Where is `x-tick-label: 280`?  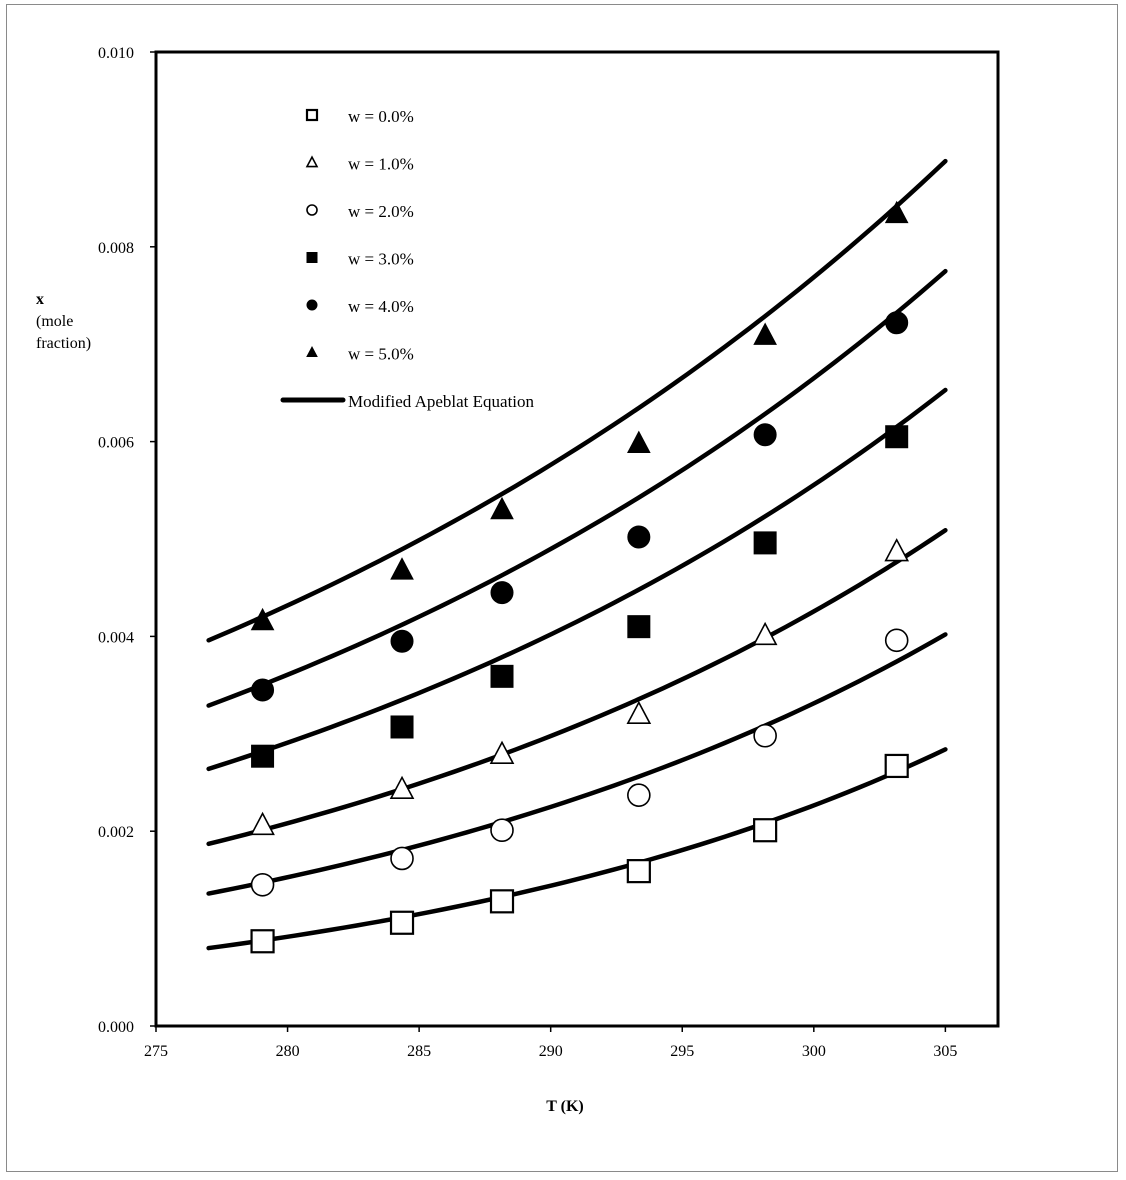 x-tick-label: 280 is located at coordinates (288, 1051).